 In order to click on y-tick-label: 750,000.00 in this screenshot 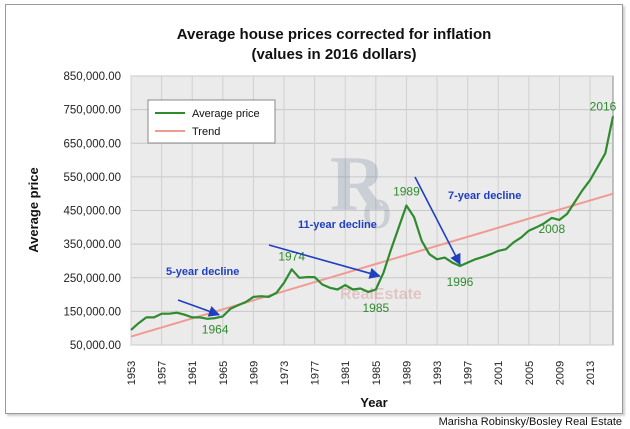, I will do `click(92, 111)`.